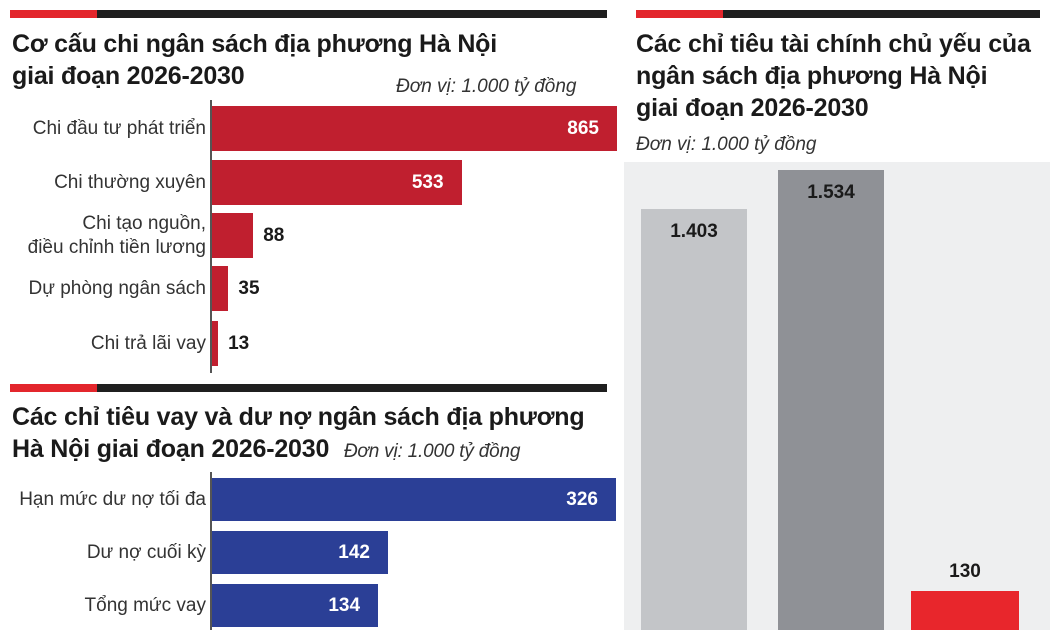  What do you see at coordinates (274, 235) in the screenshot?
I see `spending-value-label: 88` at bounding box center [274, 235].